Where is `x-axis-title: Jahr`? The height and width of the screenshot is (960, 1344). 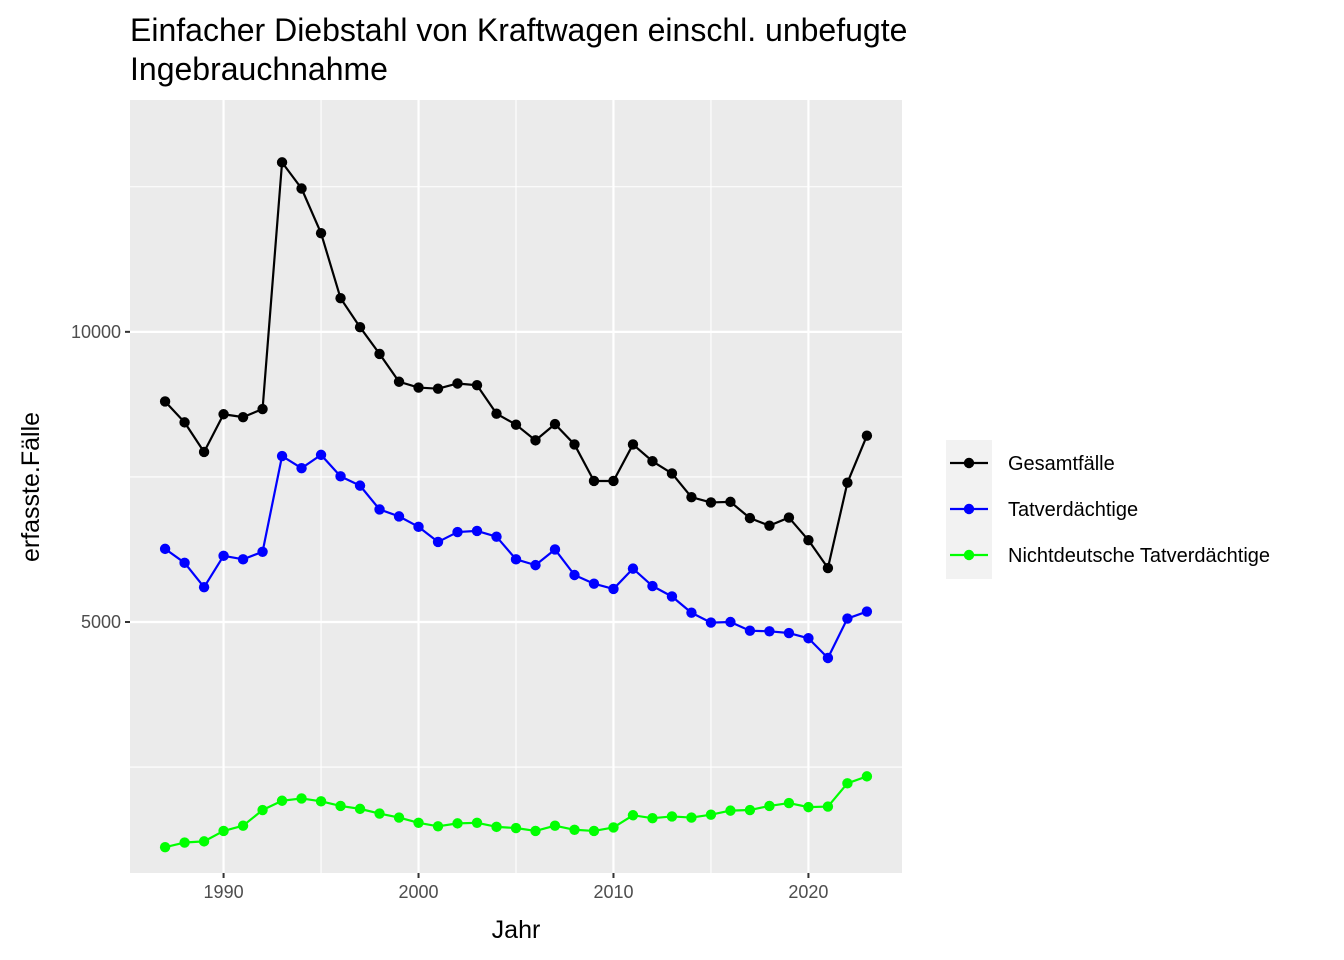
x-axis-title: Jahr is located at coordinates (516, 930).